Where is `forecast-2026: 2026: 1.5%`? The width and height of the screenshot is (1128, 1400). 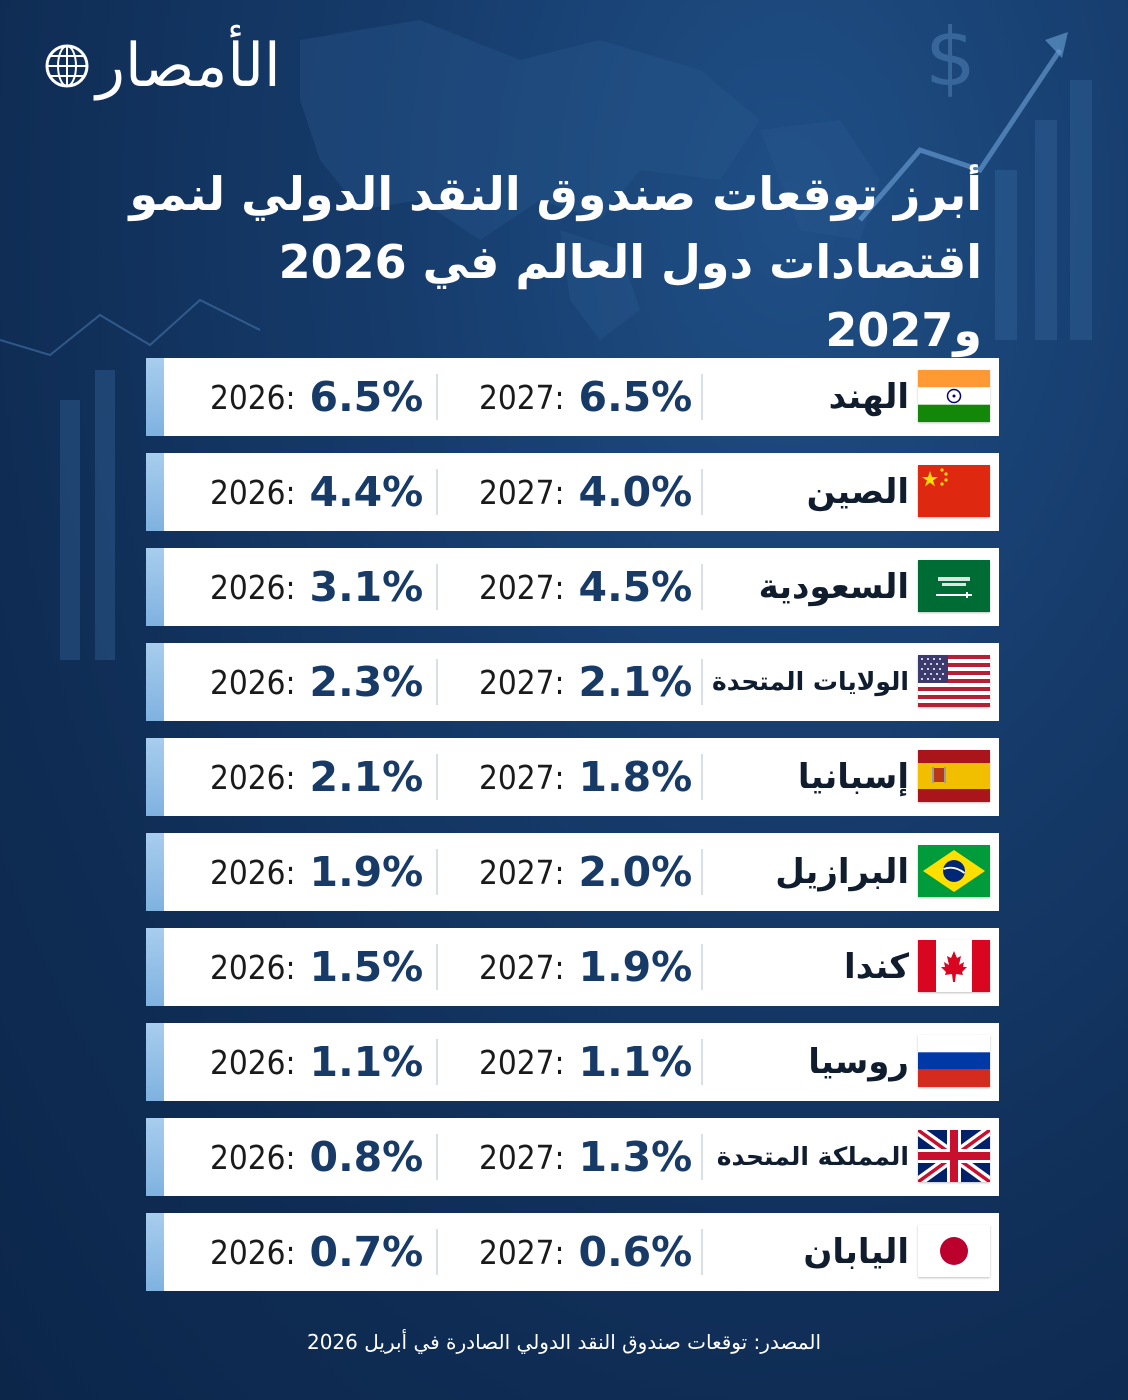
forecast-2026: 2026: 1.5% is located at coordinates (316, 967).